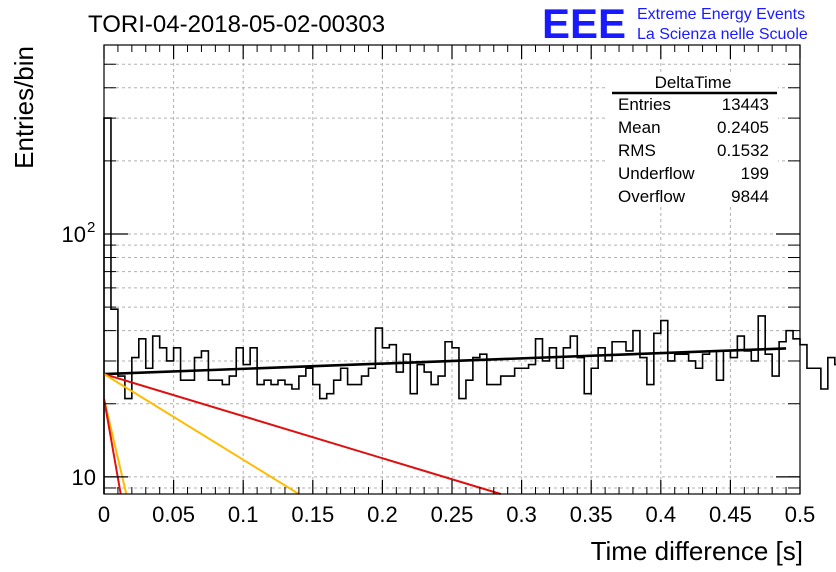 The image size is (836, 572). What do you see at coordinates (721, 14) in the screenshot?
I see `logo-line-1: Extreme Energy Events` at bounding box center [721, 14].